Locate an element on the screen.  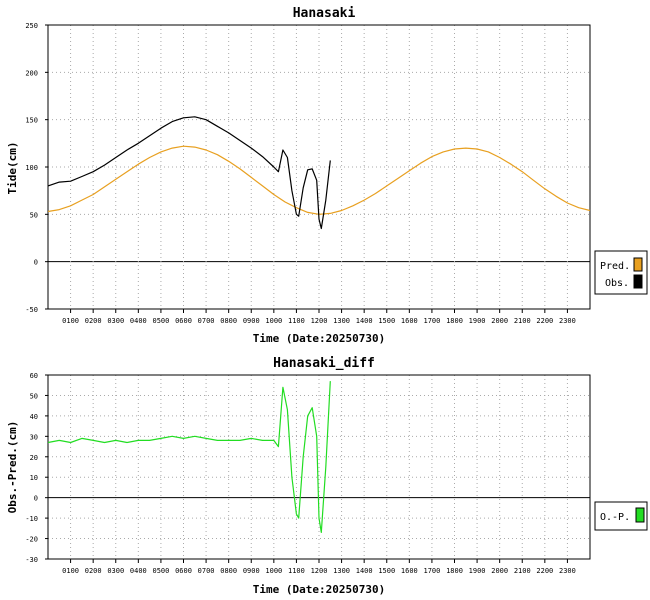
chart-title: Hanasaki_diff is located at coordinates (324, 363).